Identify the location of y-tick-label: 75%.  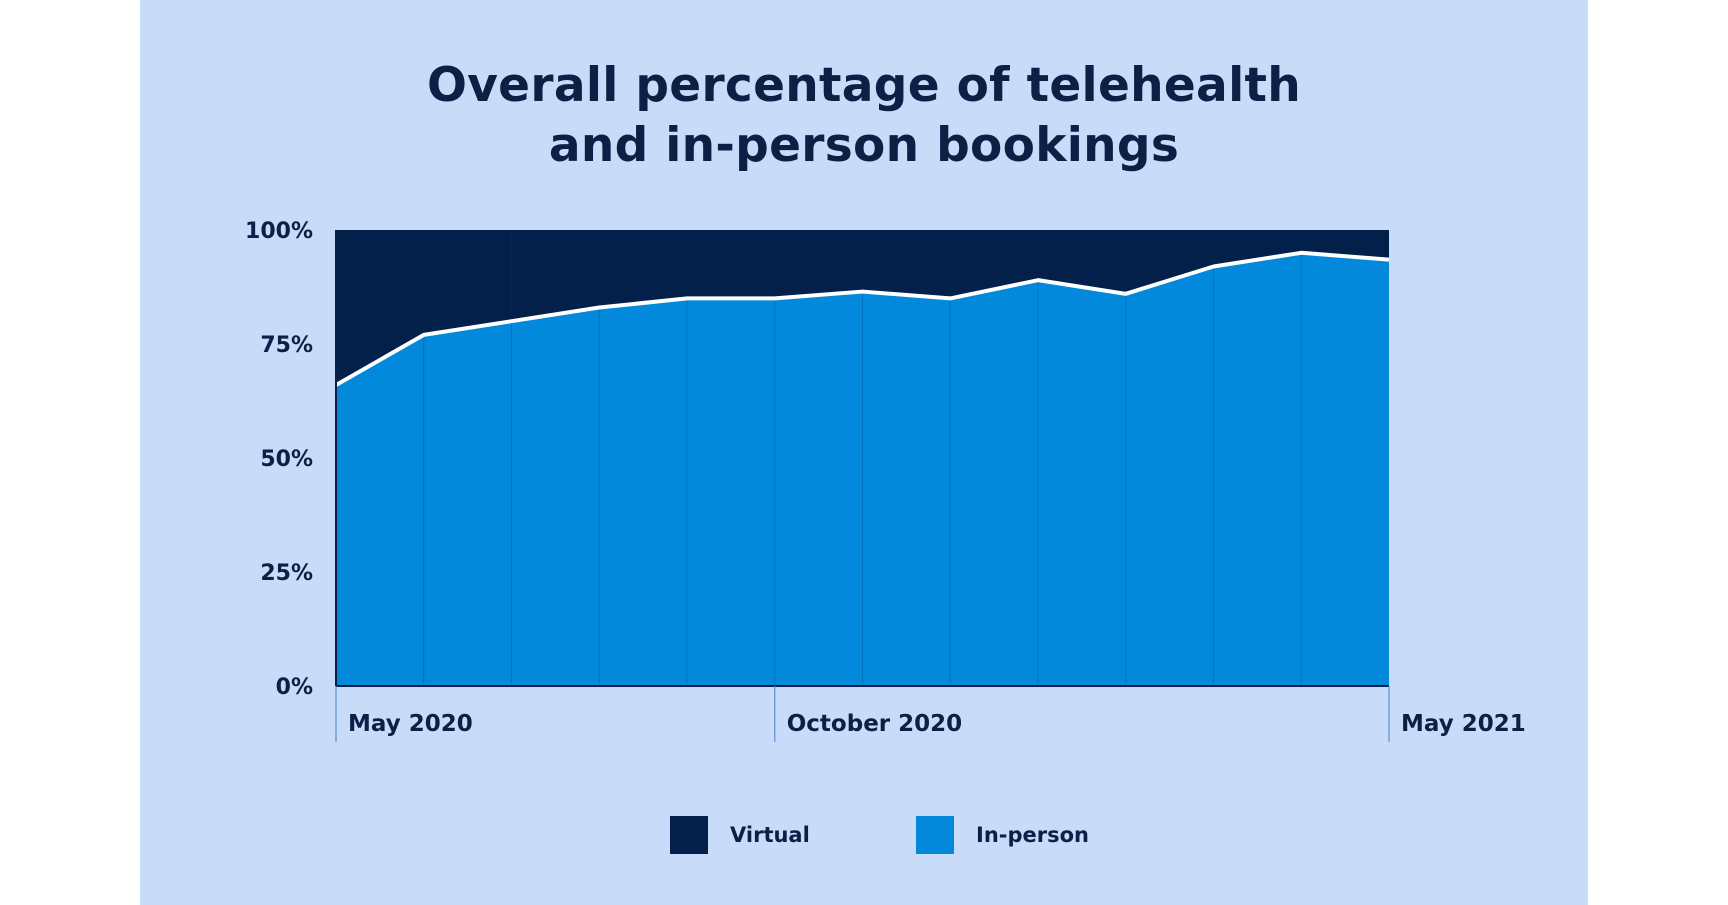
(286, 345).